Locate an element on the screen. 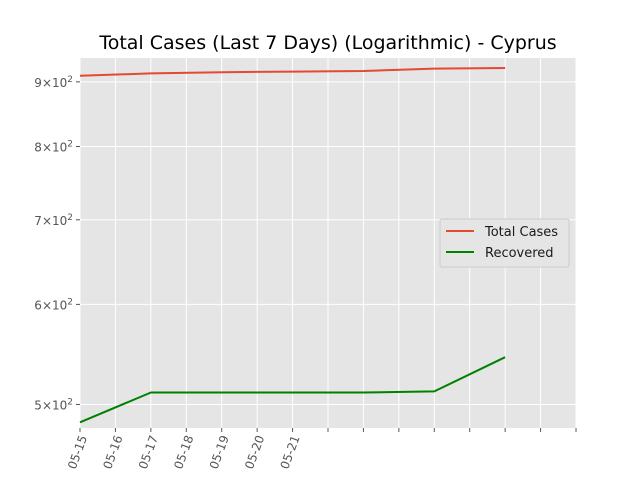 Image resolution: width=640 pixels, height=480 pixels. y-tick-base: 7 is located at coordinates (38, 221).